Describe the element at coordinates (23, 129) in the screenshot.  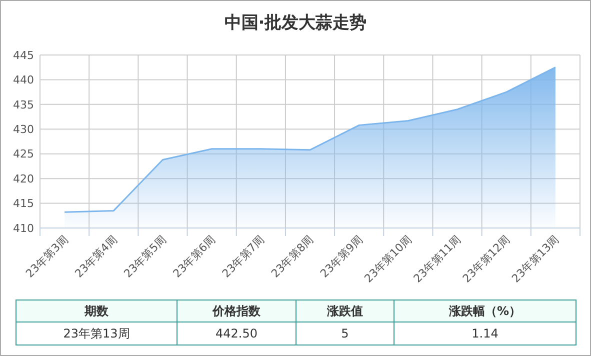
I see `y-tick-label: 430` at that location.